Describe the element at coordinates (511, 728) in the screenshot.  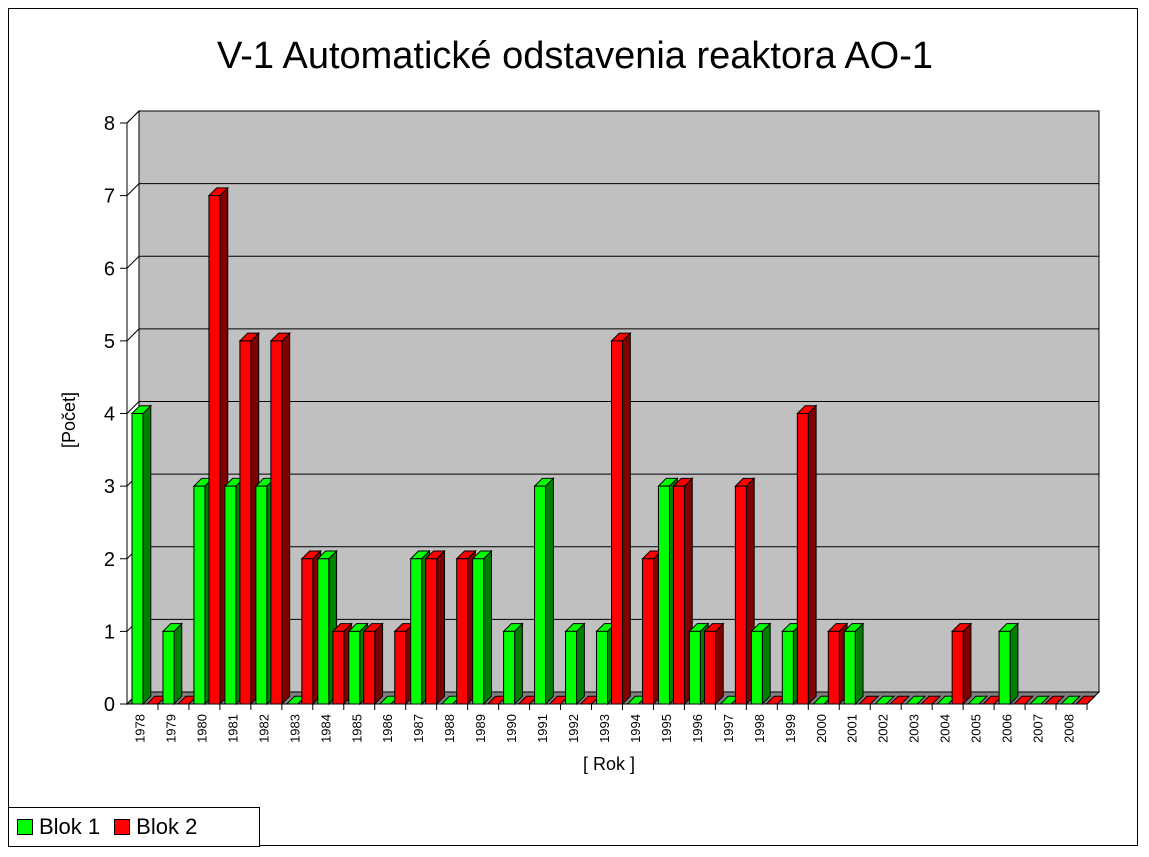
I see `x-tick-label: 1990` at that location.